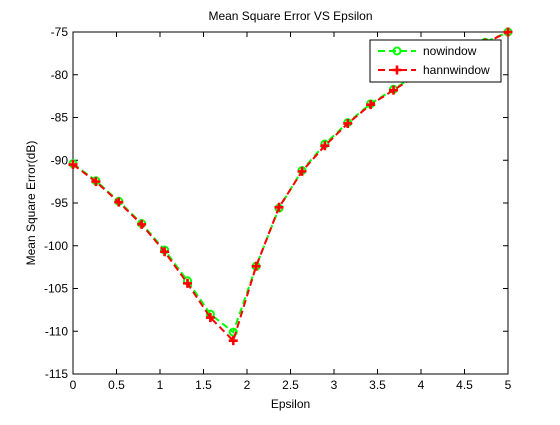  Describe the element at coordinates (290, 385) in the screenshot. I see `x-tick-label: 2.5` at that location.